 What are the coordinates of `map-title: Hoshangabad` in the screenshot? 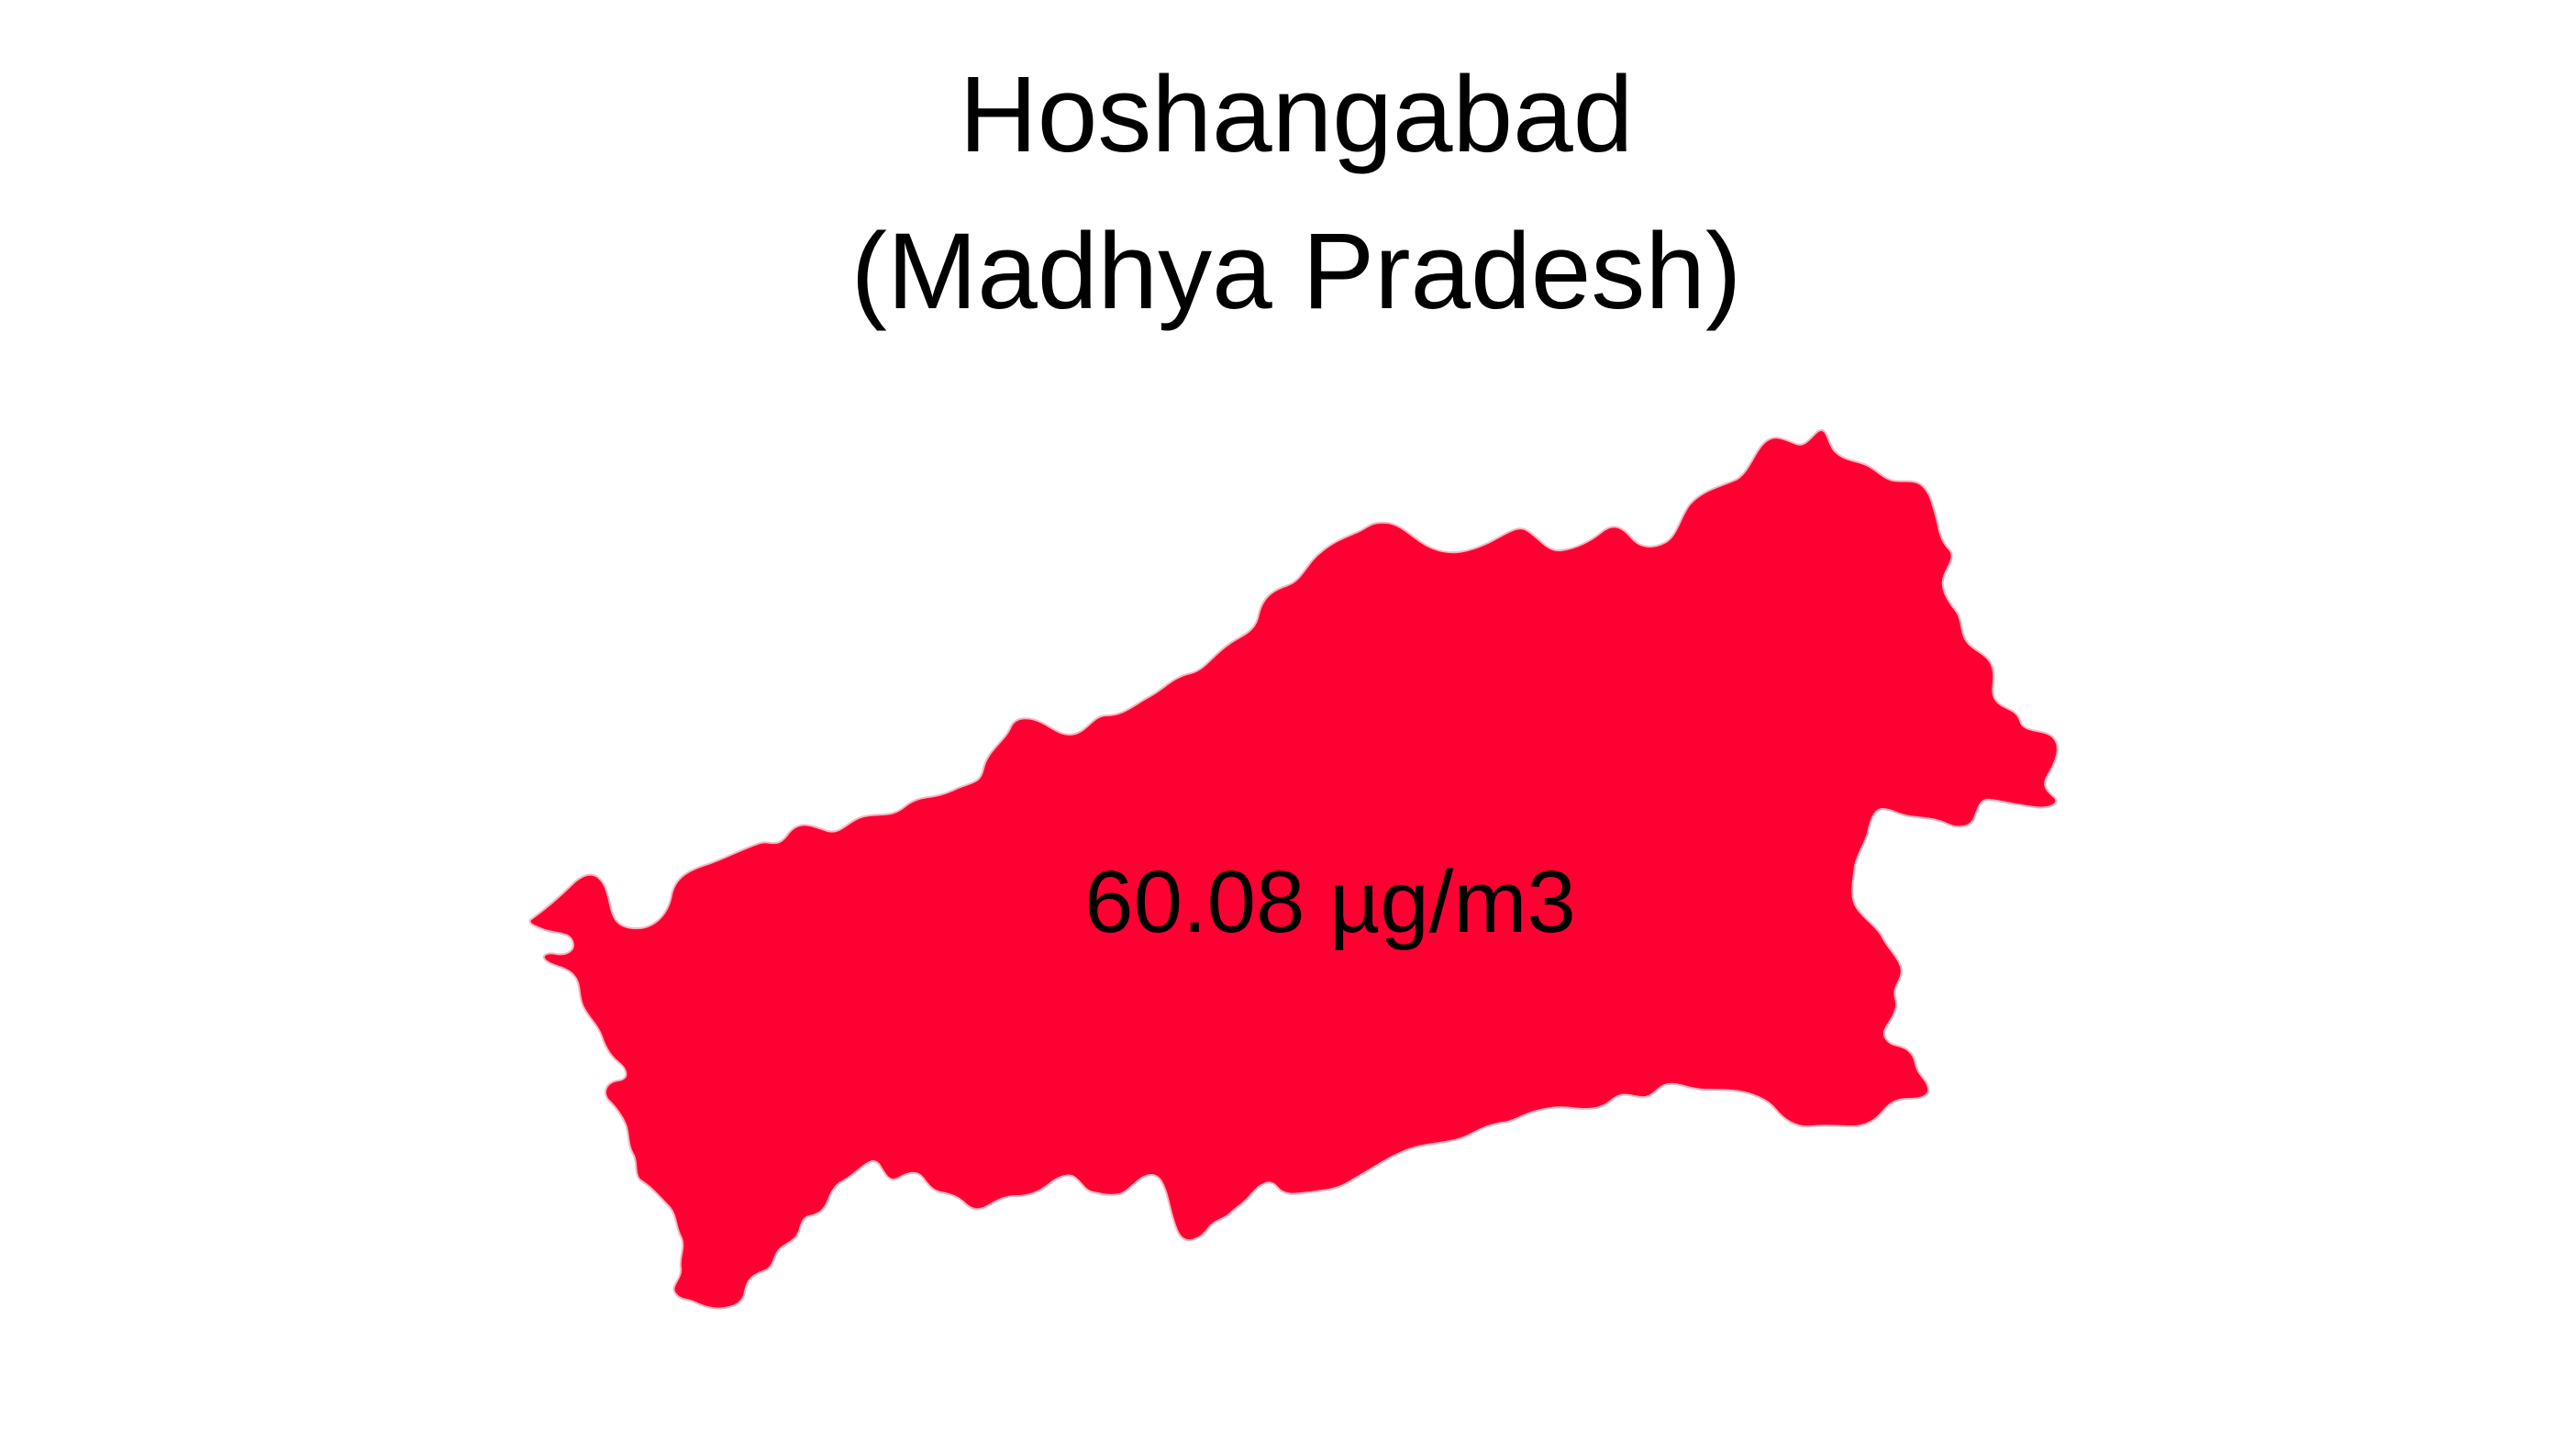 It's located at (1296, 114).